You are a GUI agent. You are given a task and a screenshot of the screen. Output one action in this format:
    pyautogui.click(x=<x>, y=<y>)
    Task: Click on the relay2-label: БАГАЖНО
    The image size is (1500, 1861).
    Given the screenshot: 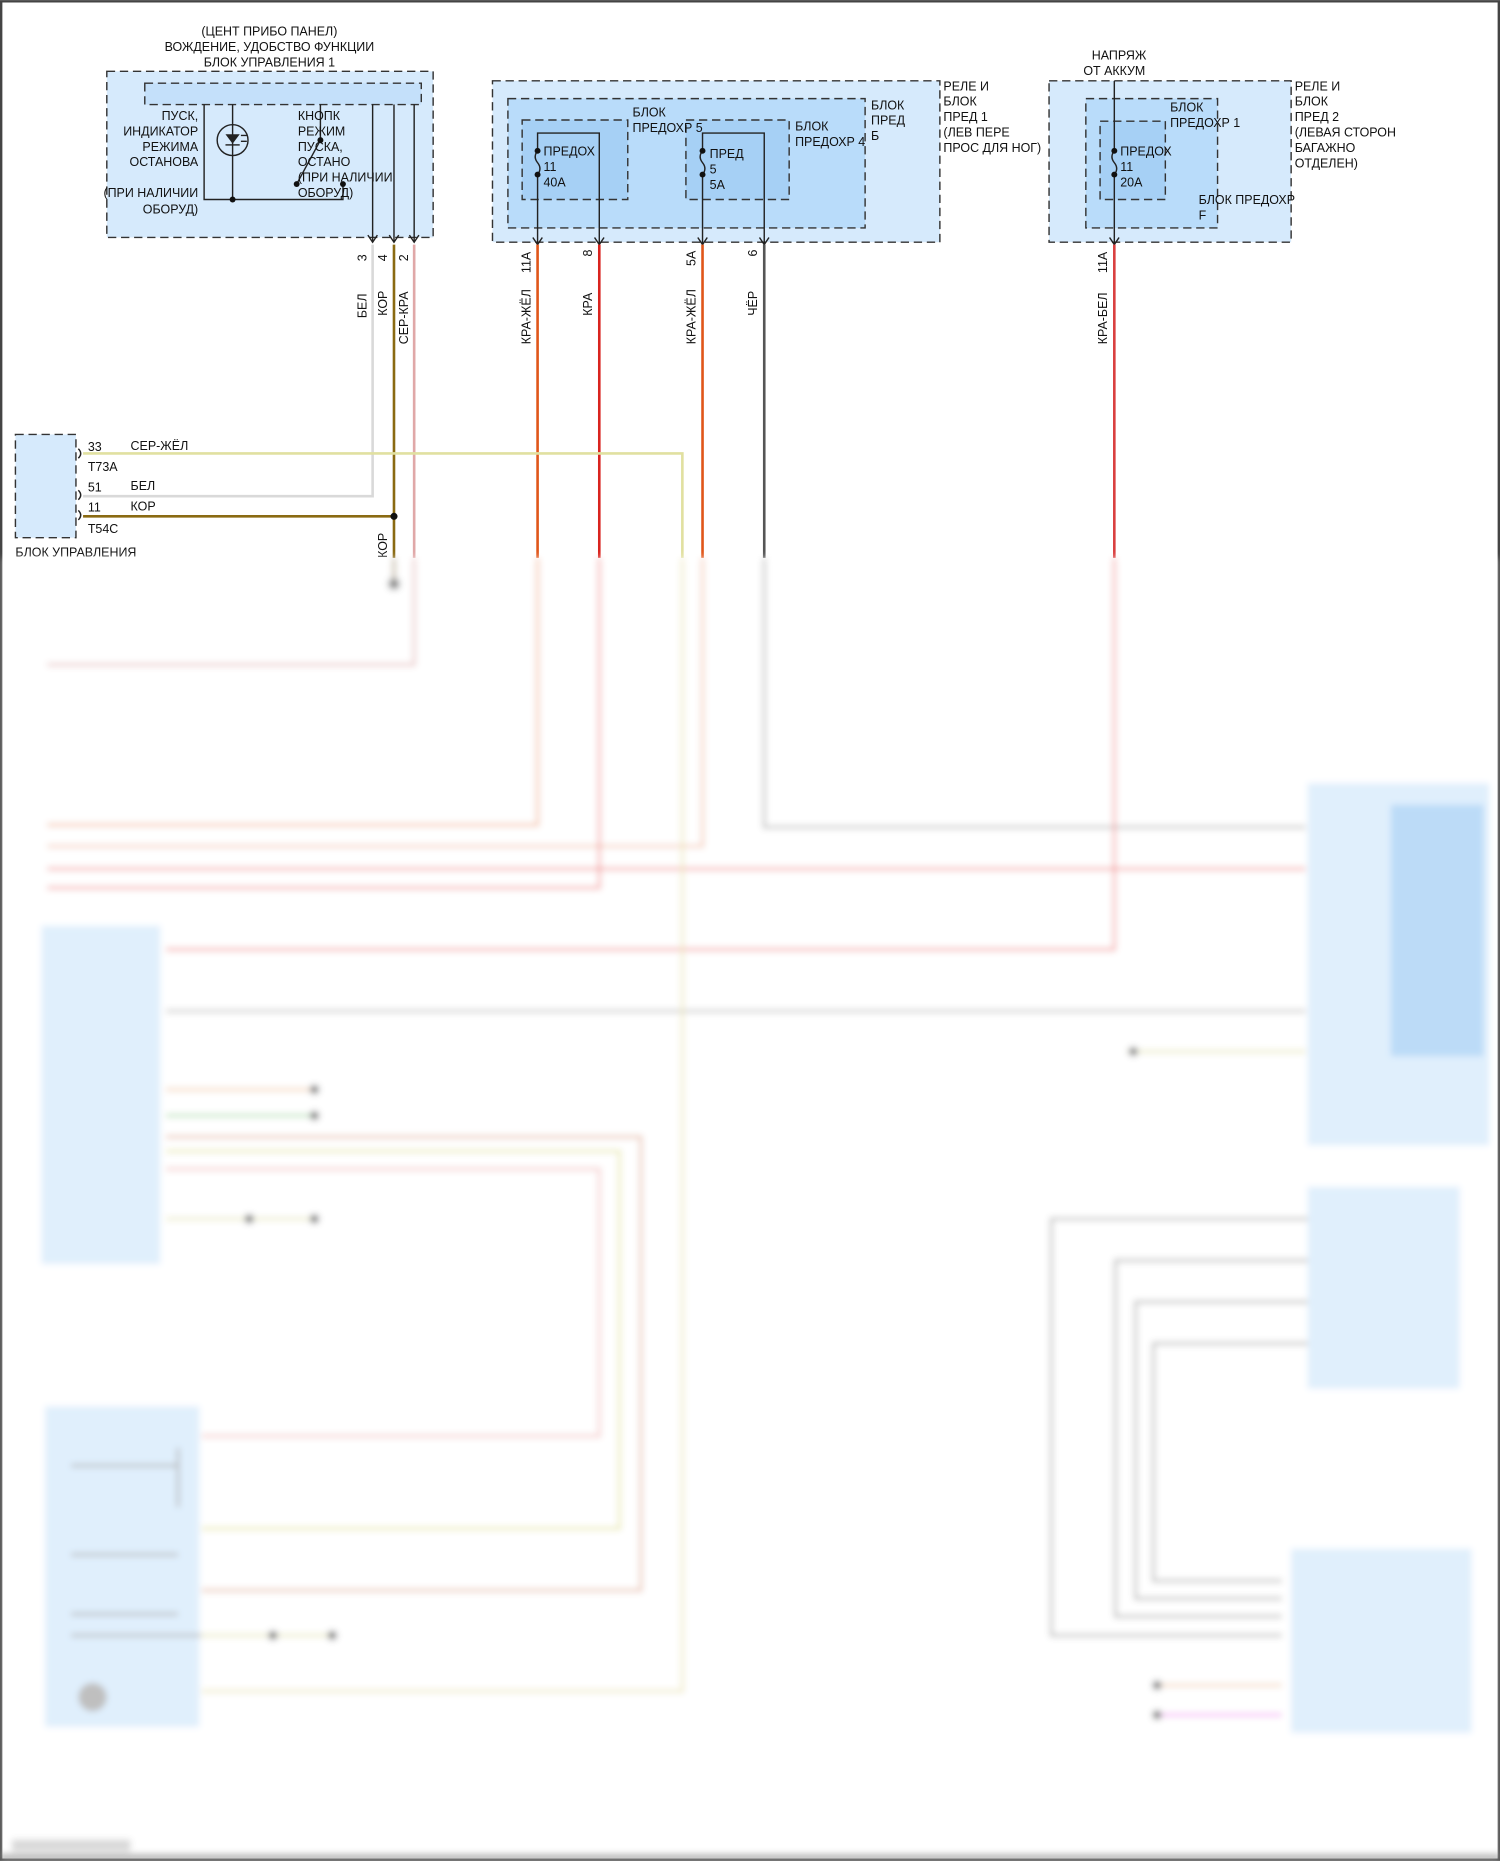 What is the action you would take?
    pyautogui.click(x=1325, y=148)
    